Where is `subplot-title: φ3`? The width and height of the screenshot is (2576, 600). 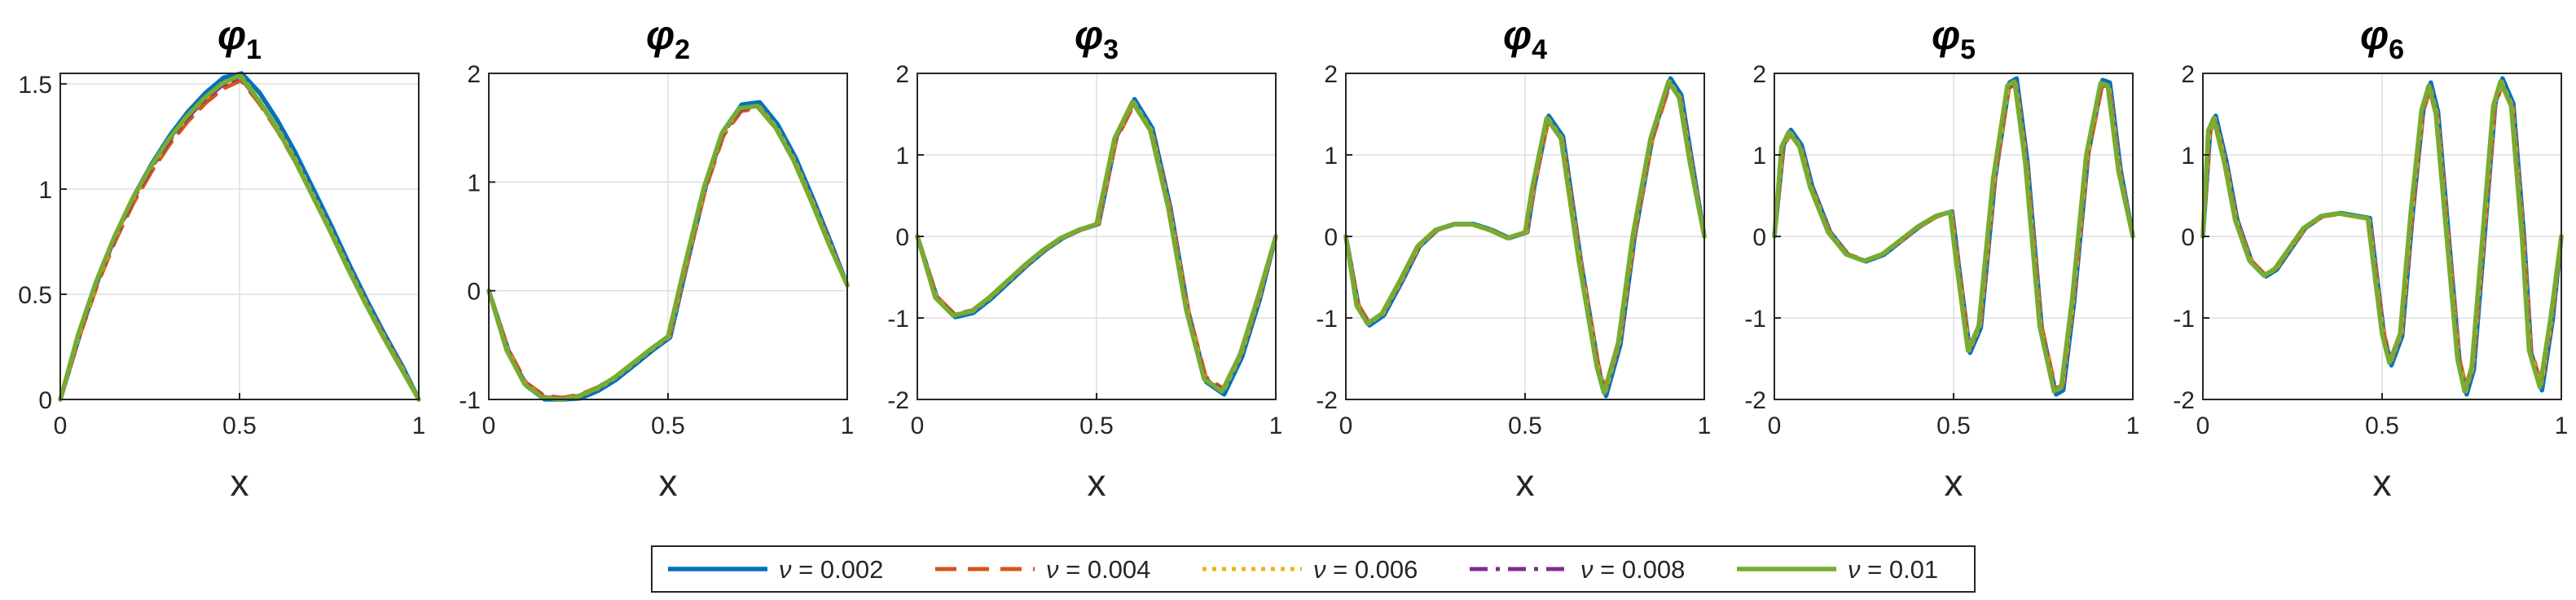 subplot-title: φ3 is located at coordinates (1097, 38).